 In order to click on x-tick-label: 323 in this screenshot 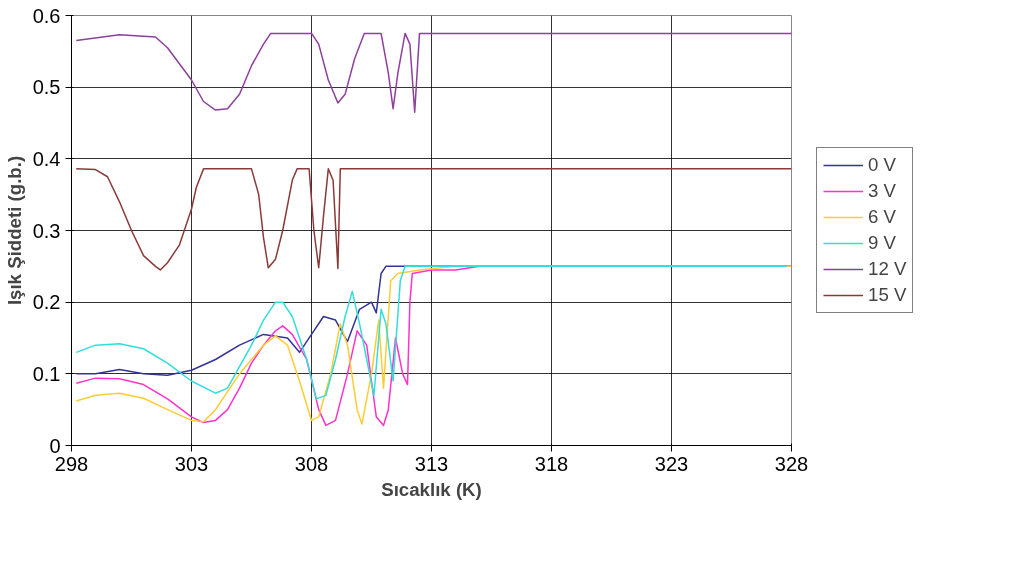, I will do `click(671, 463)`.